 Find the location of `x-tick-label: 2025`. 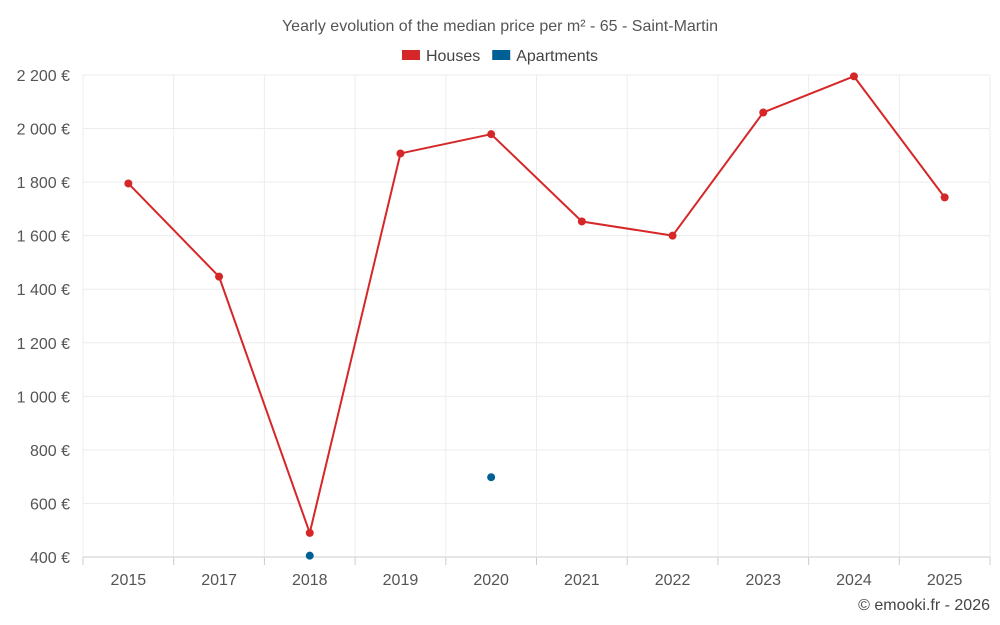

x-tick-label: 2025 is located at coordinates (945, 580).